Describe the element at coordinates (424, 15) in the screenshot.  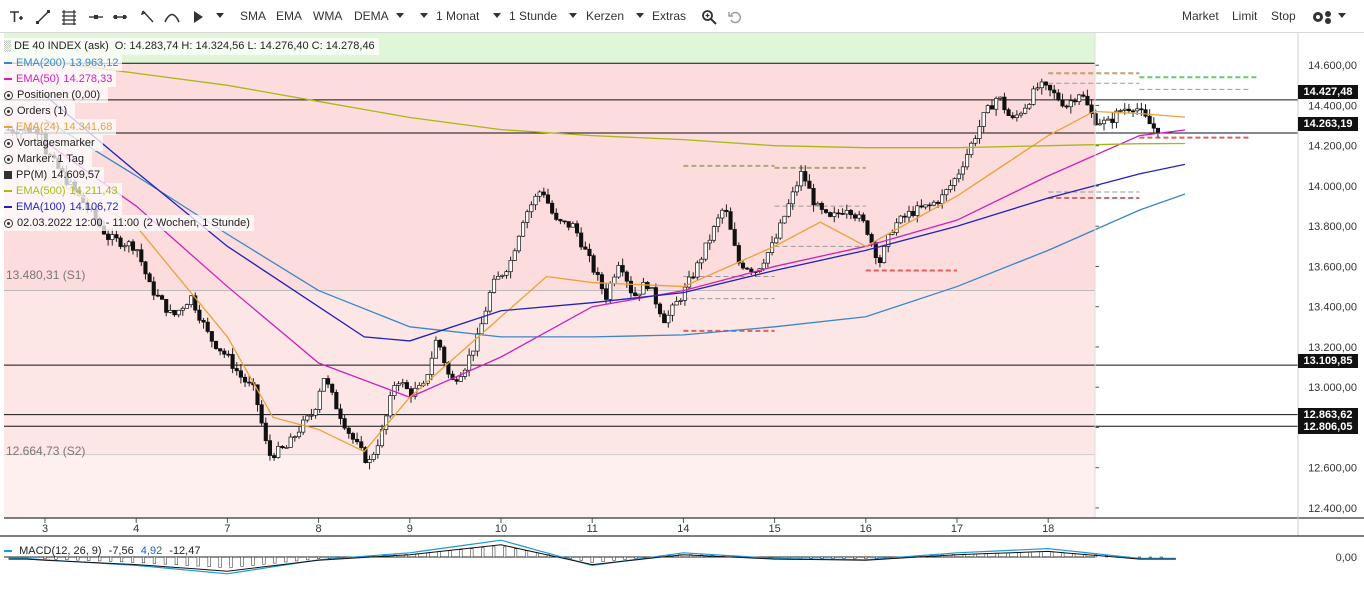
I see `period-dropdown-icon` at that location.